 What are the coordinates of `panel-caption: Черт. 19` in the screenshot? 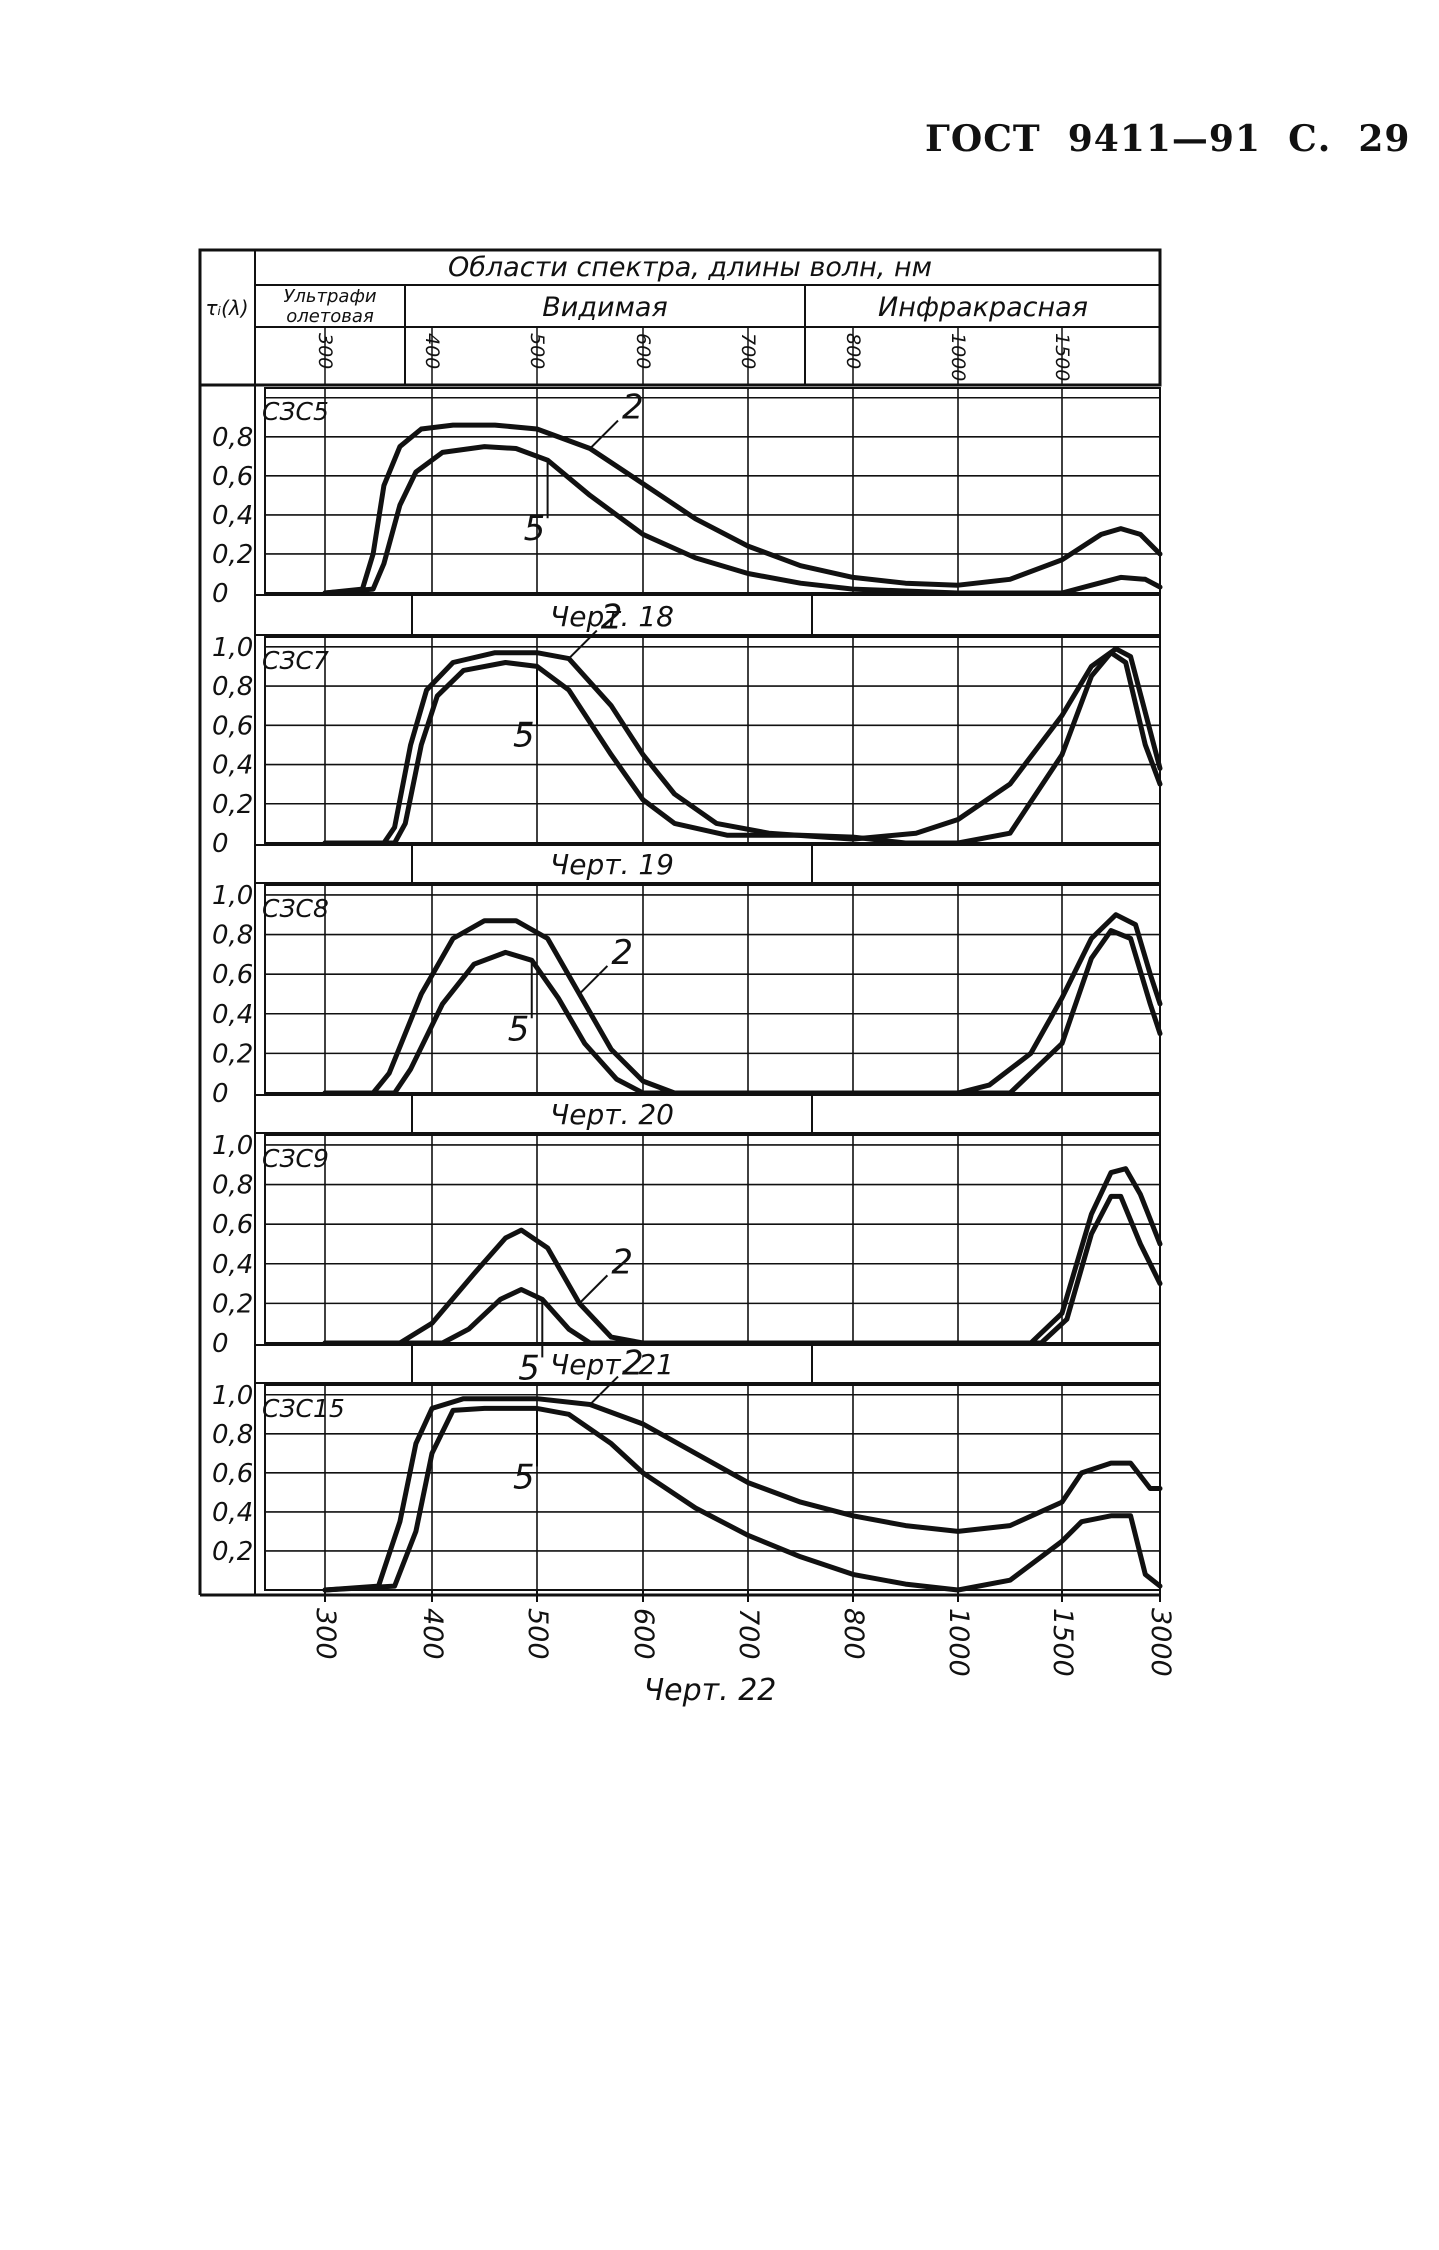 It's located at (612, 864).